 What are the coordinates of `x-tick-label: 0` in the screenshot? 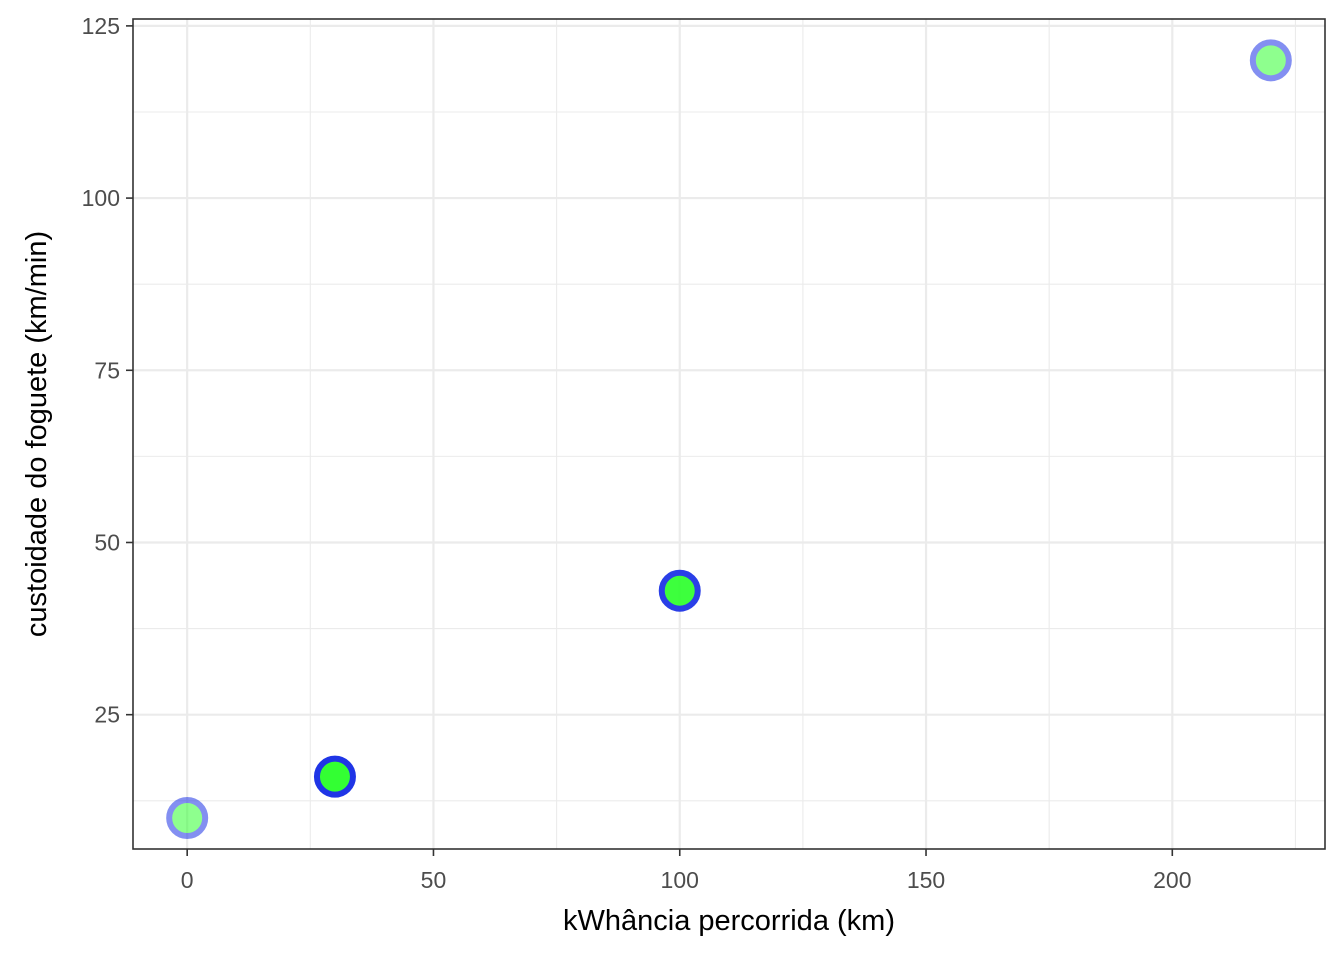 It's located at (187, 880).